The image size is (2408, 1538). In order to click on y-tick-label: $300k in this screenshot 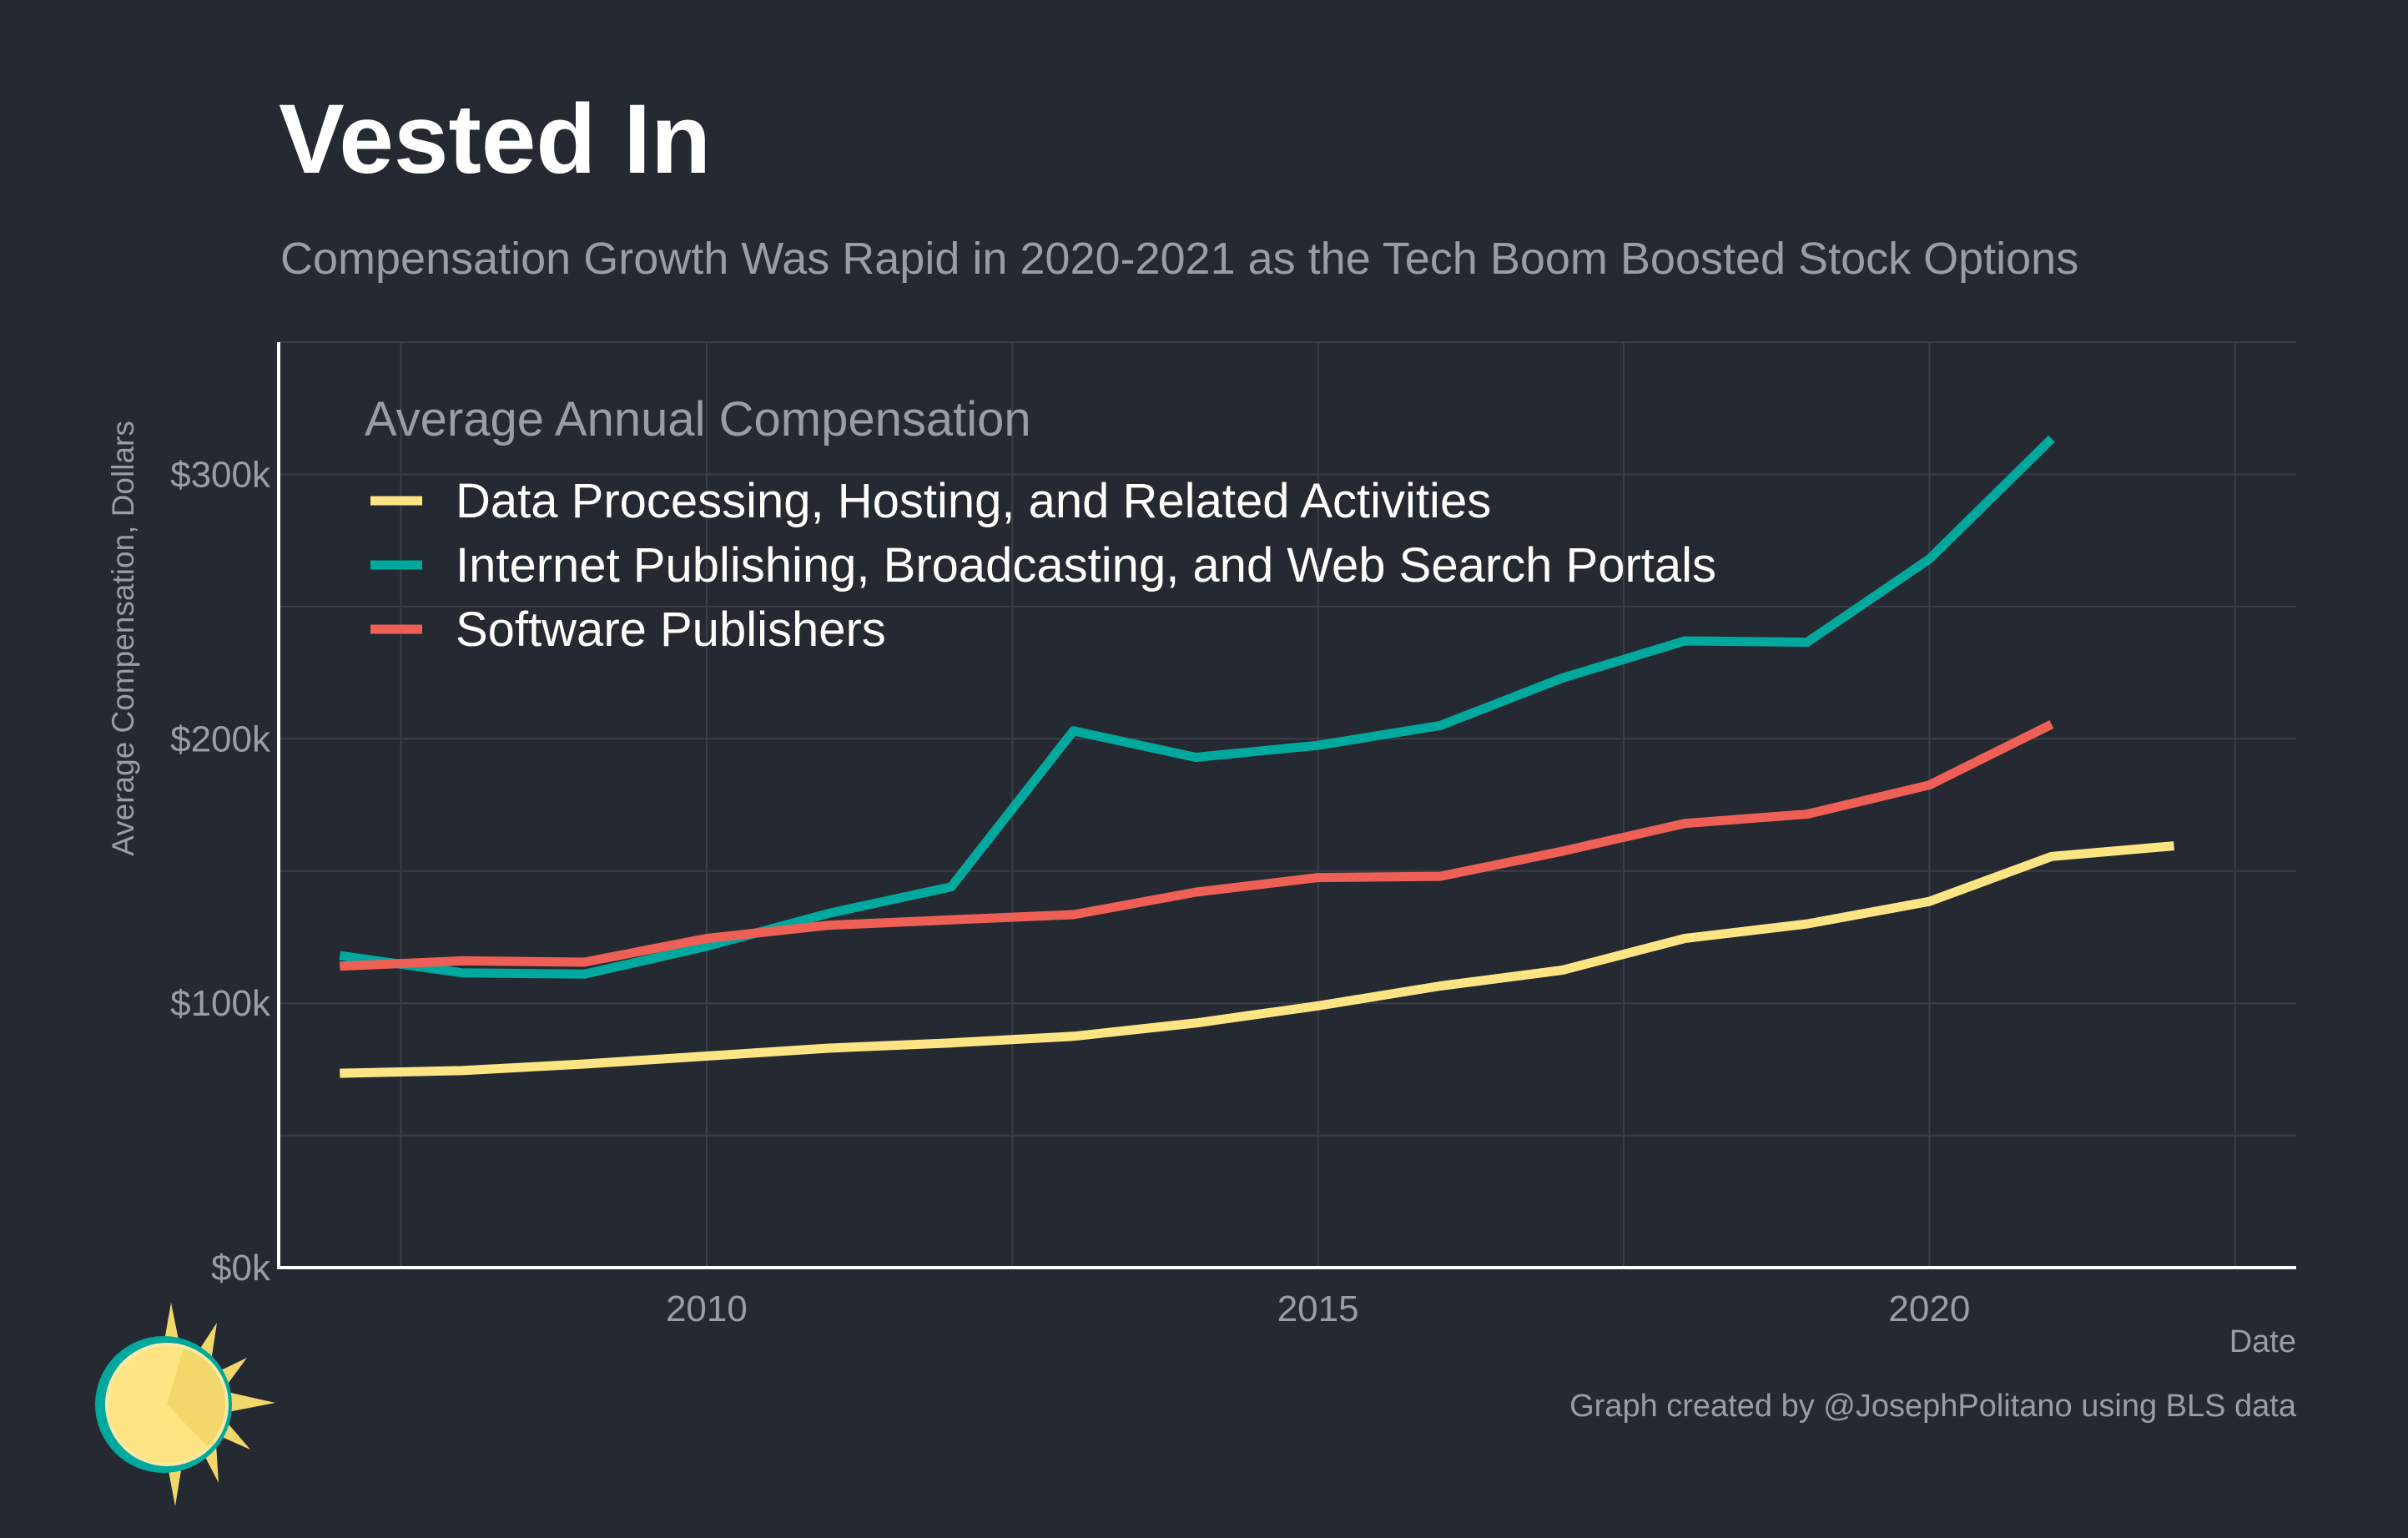, I will do `click(220, 474)`.